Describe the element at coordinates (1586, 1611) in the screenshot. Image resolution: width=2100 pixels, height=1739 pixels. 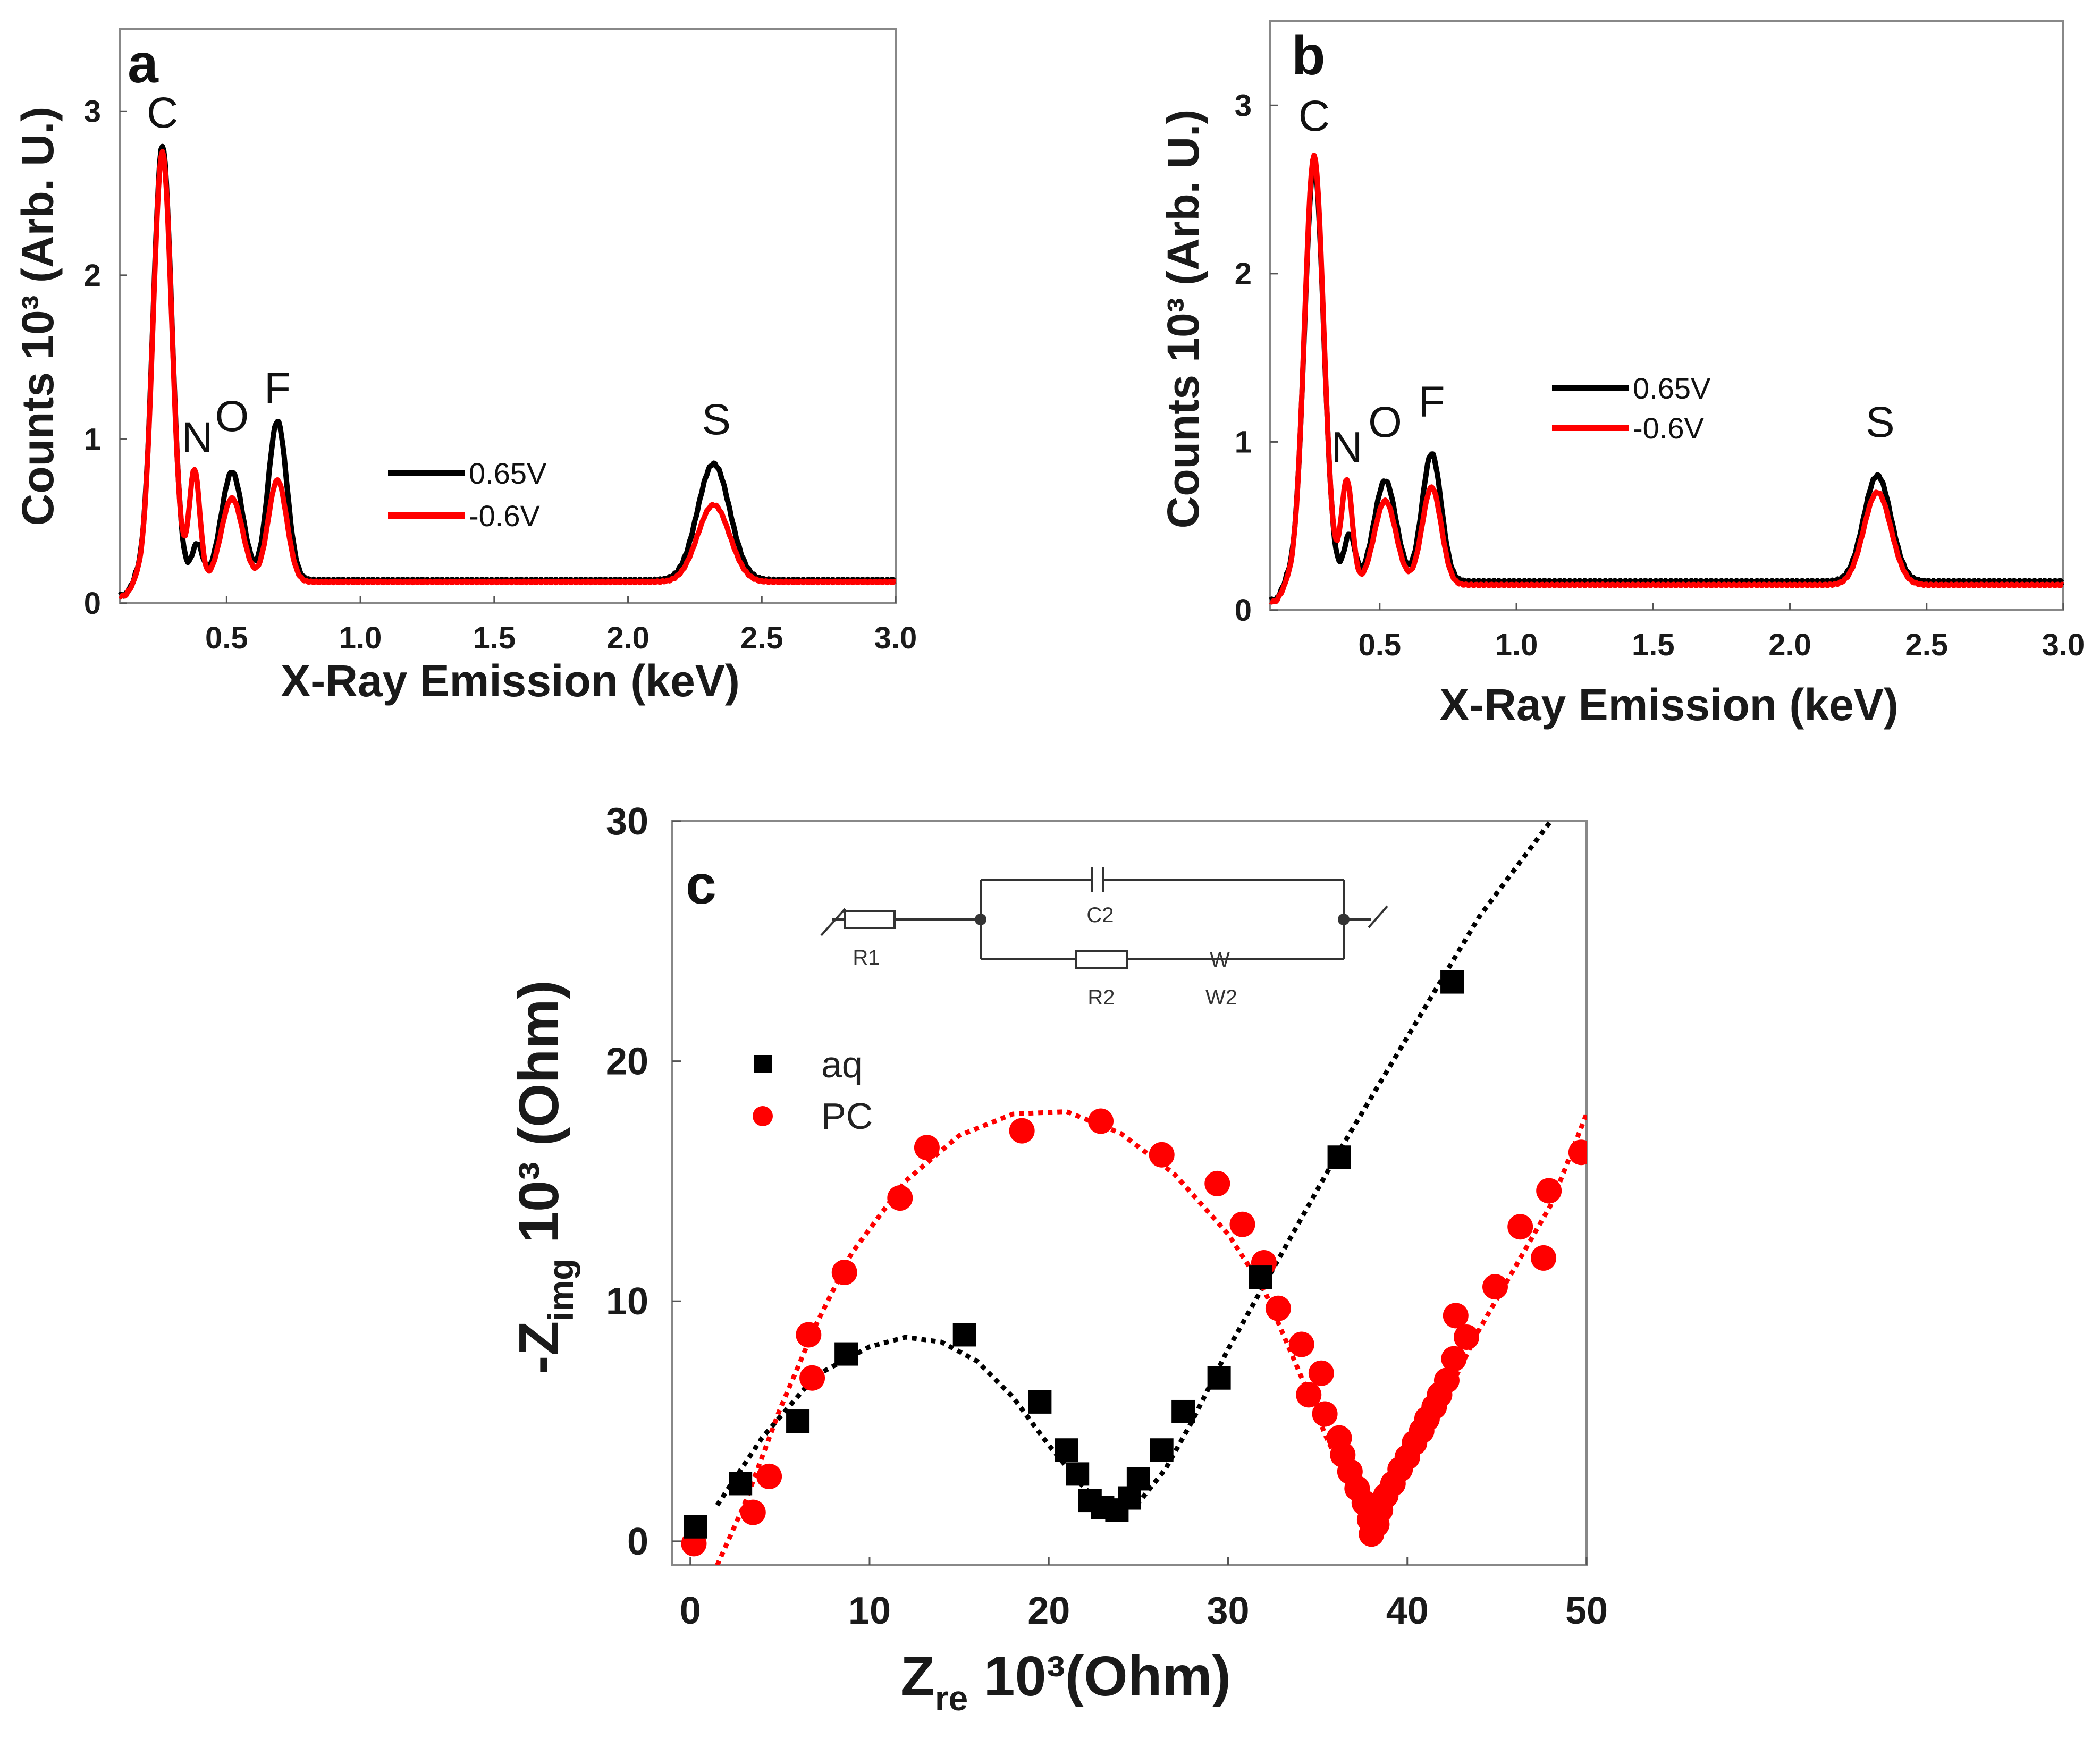
I see `x-tick-label: 50` at that location.